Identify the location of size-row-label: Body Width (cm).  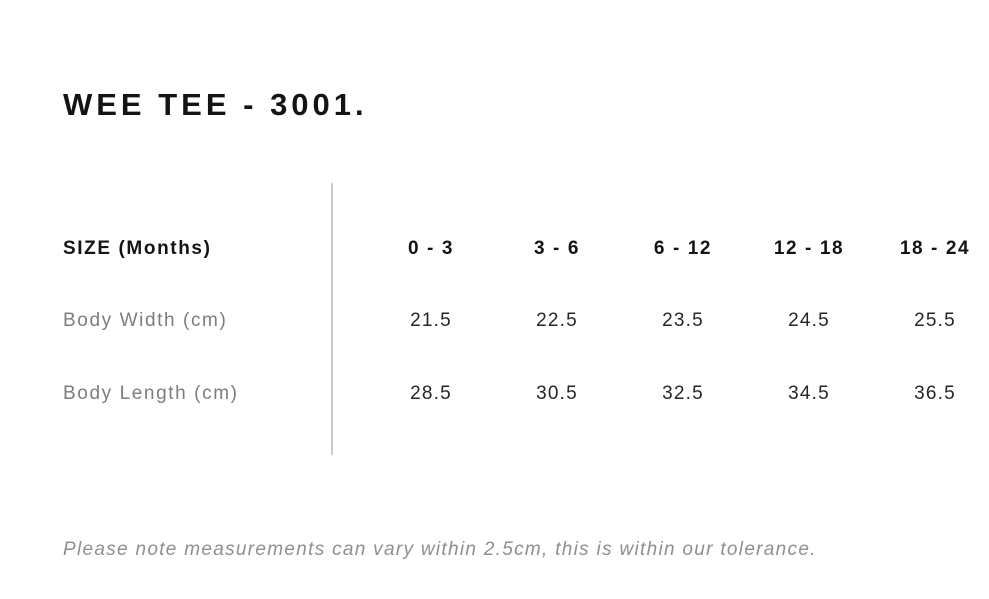
(145, 320).